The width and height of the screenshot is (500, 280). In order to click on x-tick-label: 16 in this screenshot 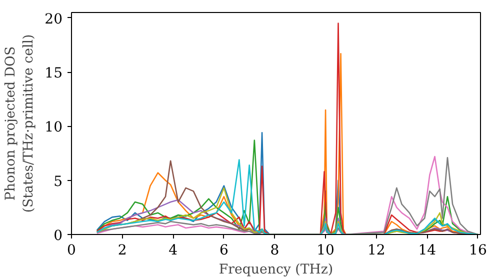, I will do `click(478, 250)`.